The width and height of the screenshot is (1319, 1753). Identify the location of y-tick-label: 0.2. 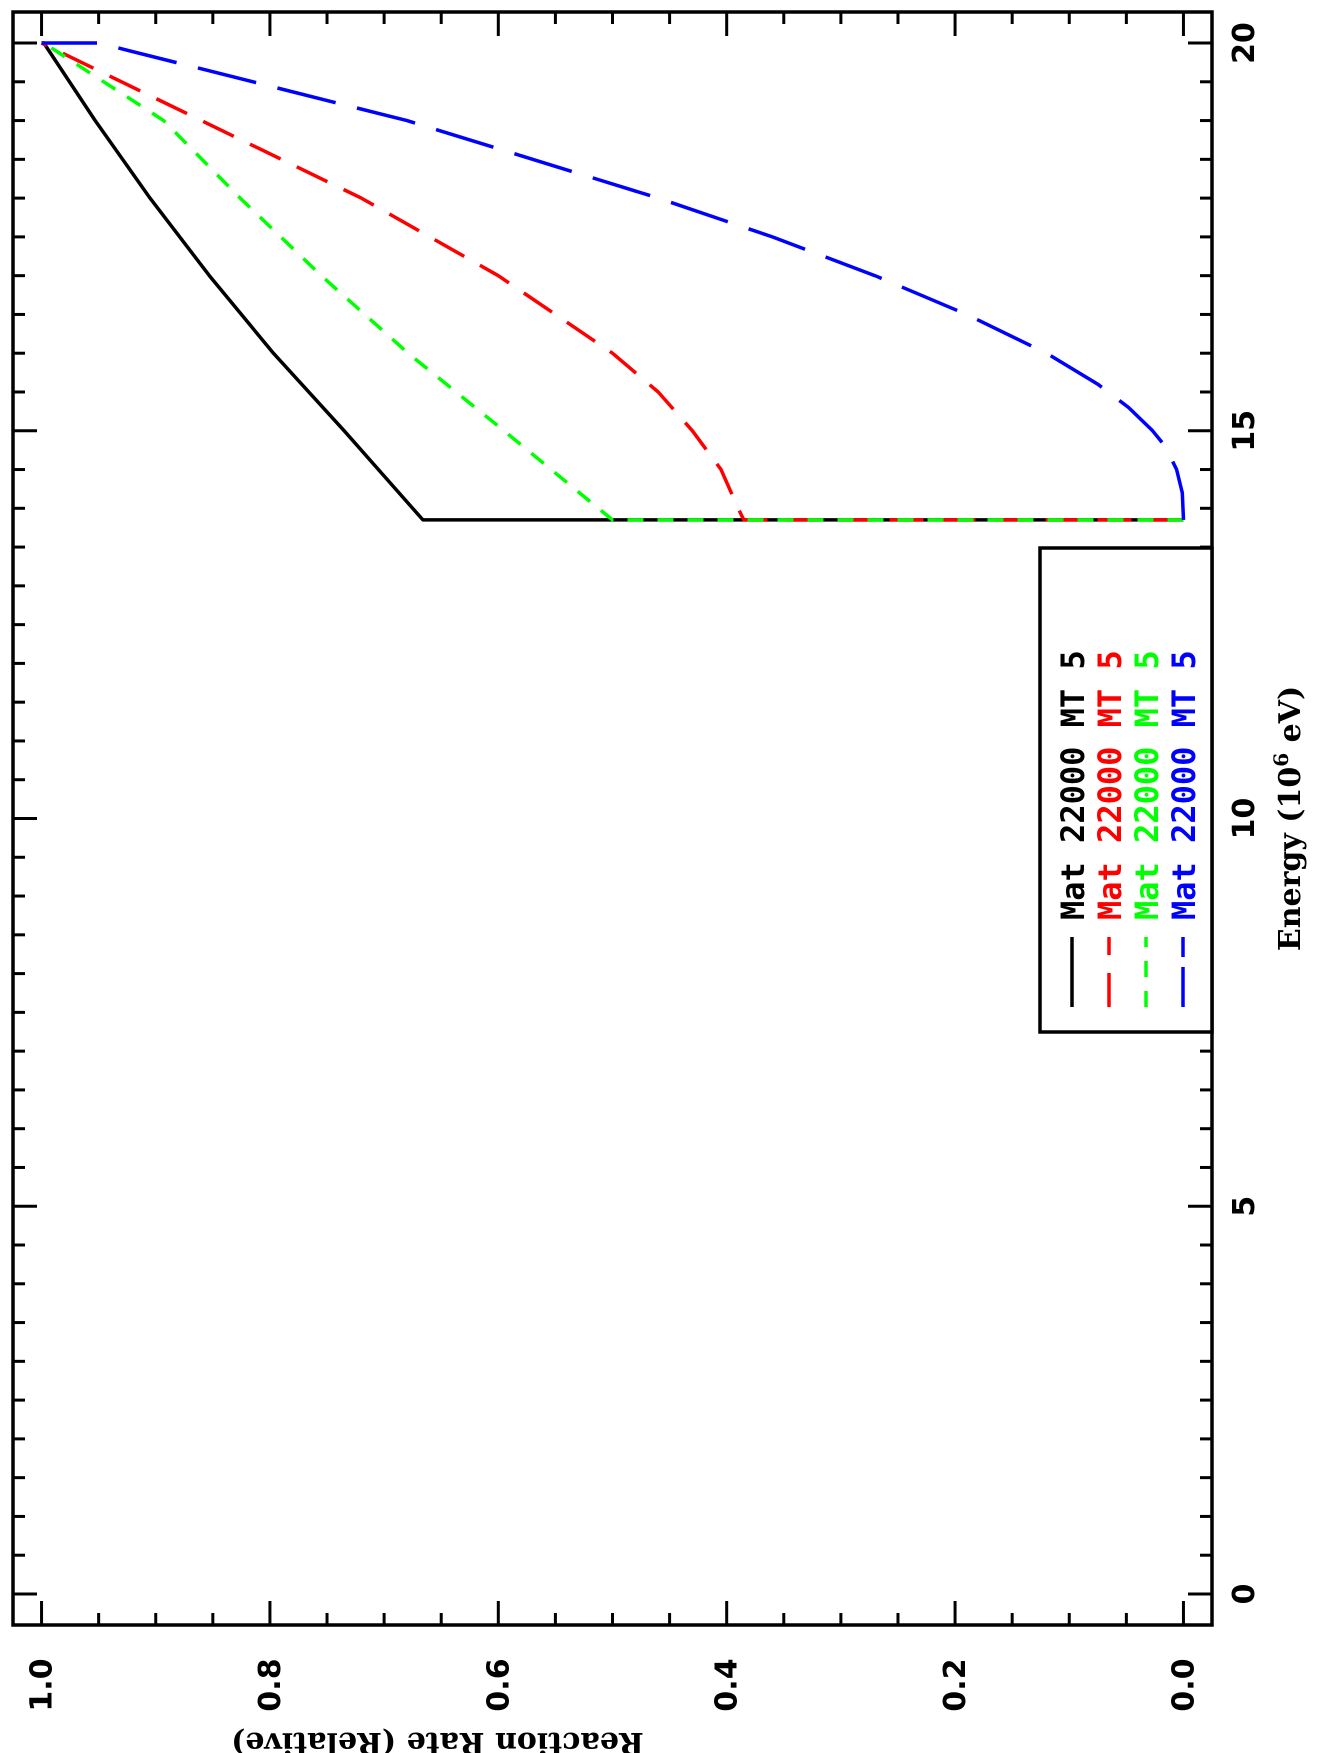
(955, 1684).